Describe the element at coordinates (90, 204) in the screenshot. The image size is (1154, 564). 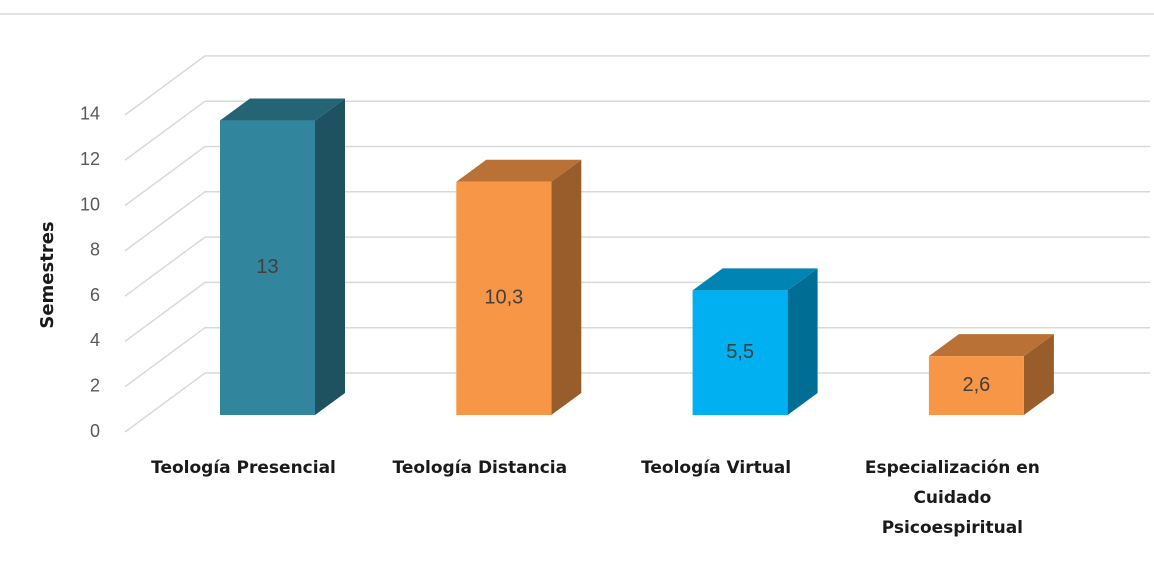
I see `y-tick-label: 10` at that location.